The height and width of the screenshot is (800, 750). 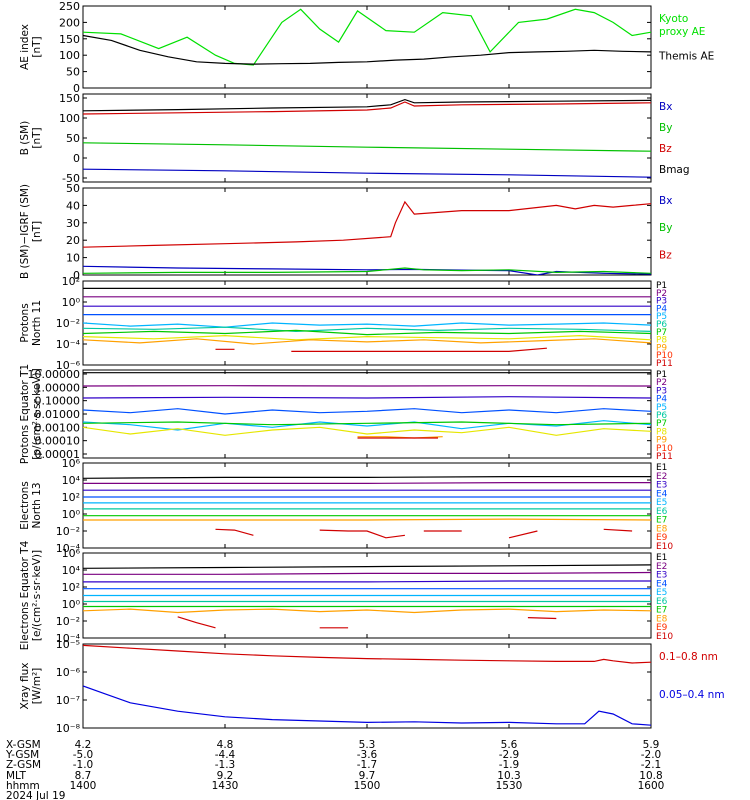 I want to click on y-tick-label: 250, so click(x=69, y=6).